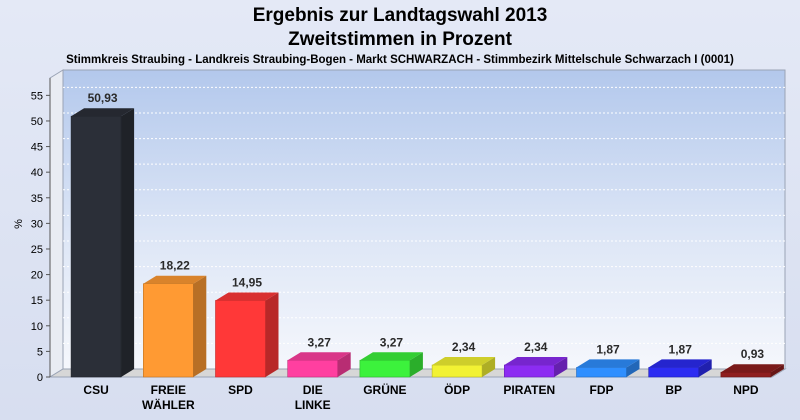 The width and height of the screenshot is (800, 420). What do you see at coordinates (673, 390) in the screenshot?
I see `x-tick-label: BP` at bounding box center [673, 390].